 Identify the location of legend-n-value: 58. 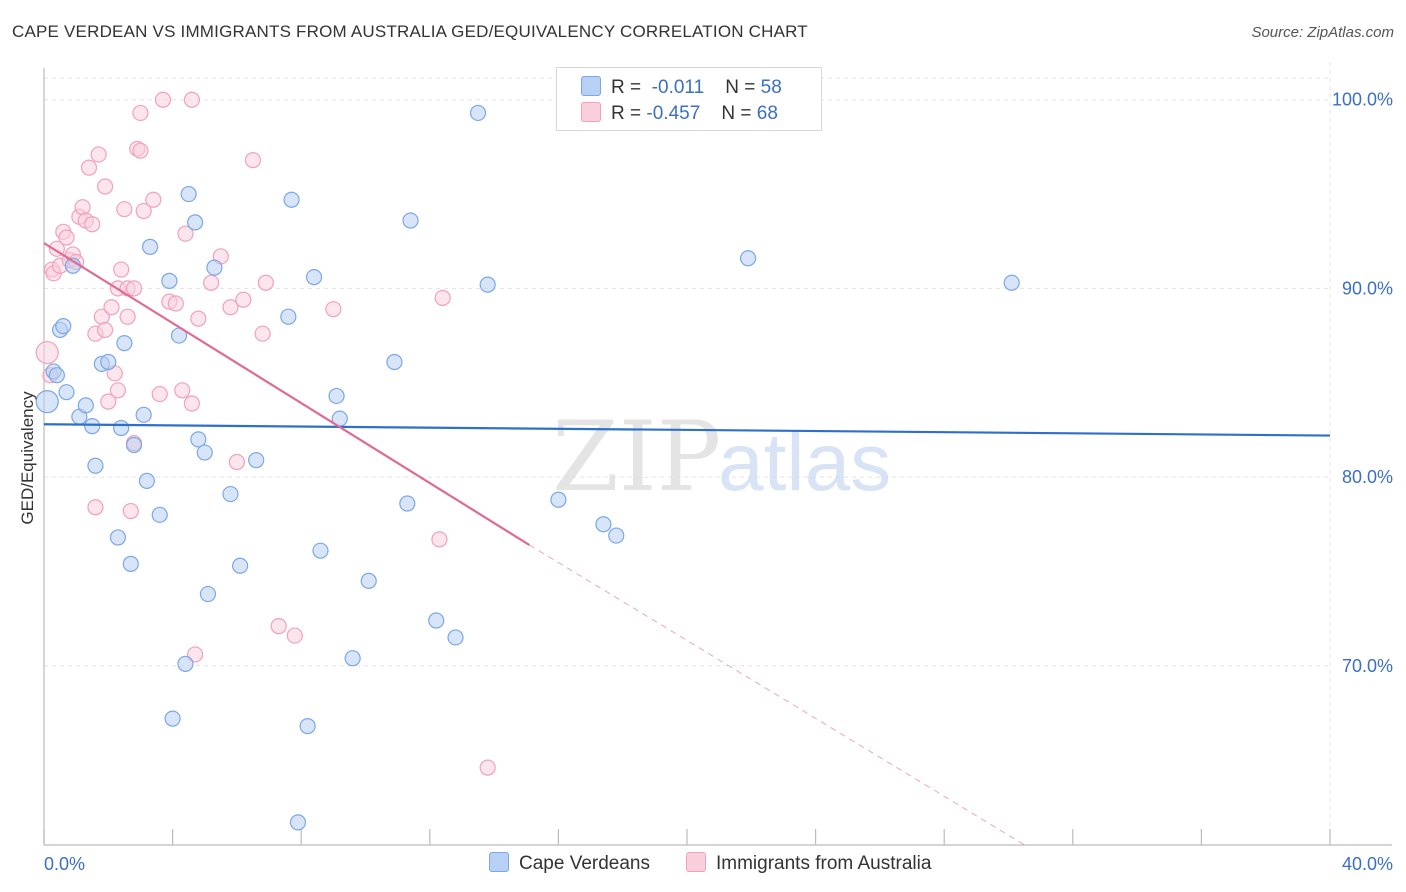
(771, 87).